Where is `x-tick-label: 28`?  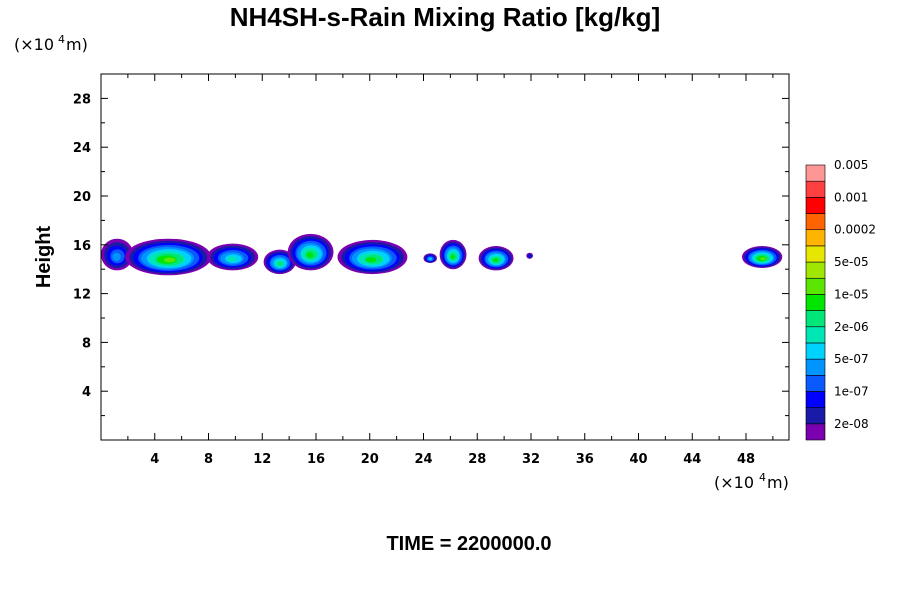 x-tick-label: 28 is located at coordinates (477, 459).